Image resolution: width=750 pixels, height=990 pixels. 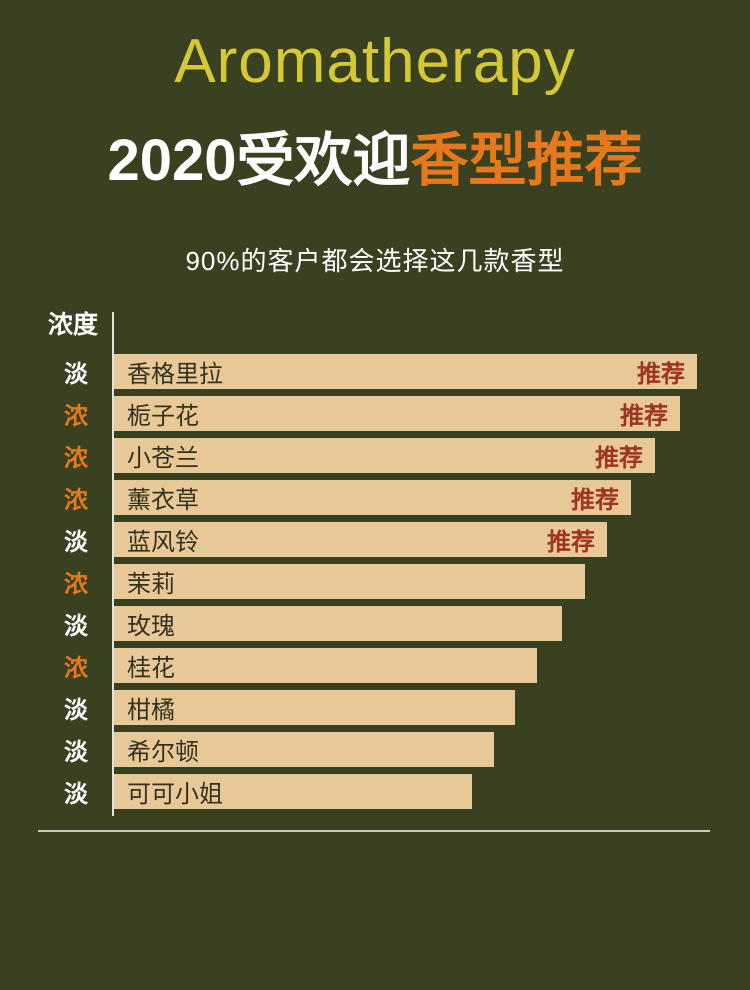 I want to click on bar: 桂花, so click(x=324, y=665).